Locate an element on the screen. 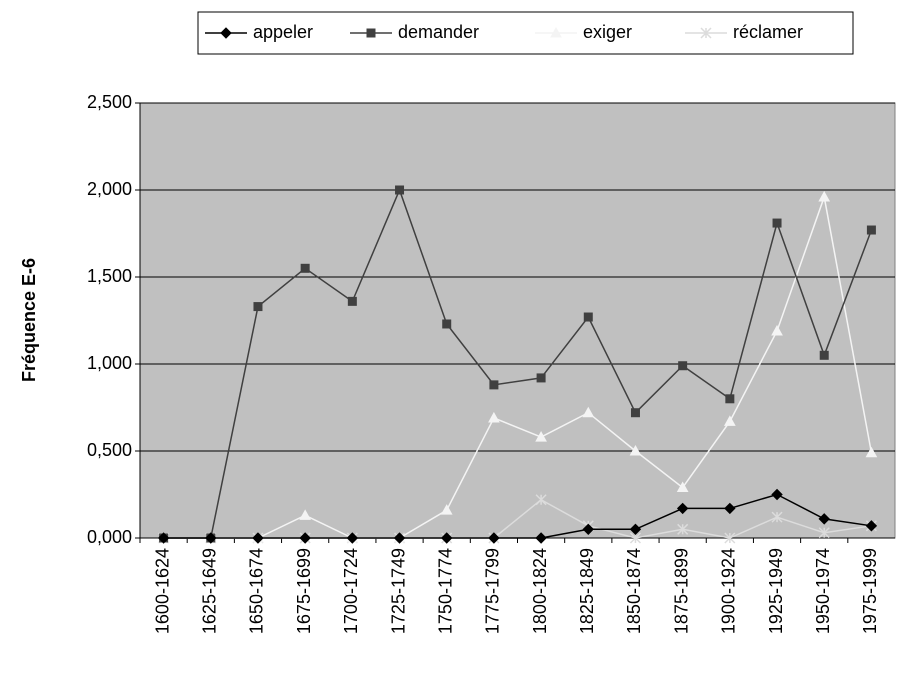  x-tick-label: 1725-1749 is located at coordinates (398, 591).